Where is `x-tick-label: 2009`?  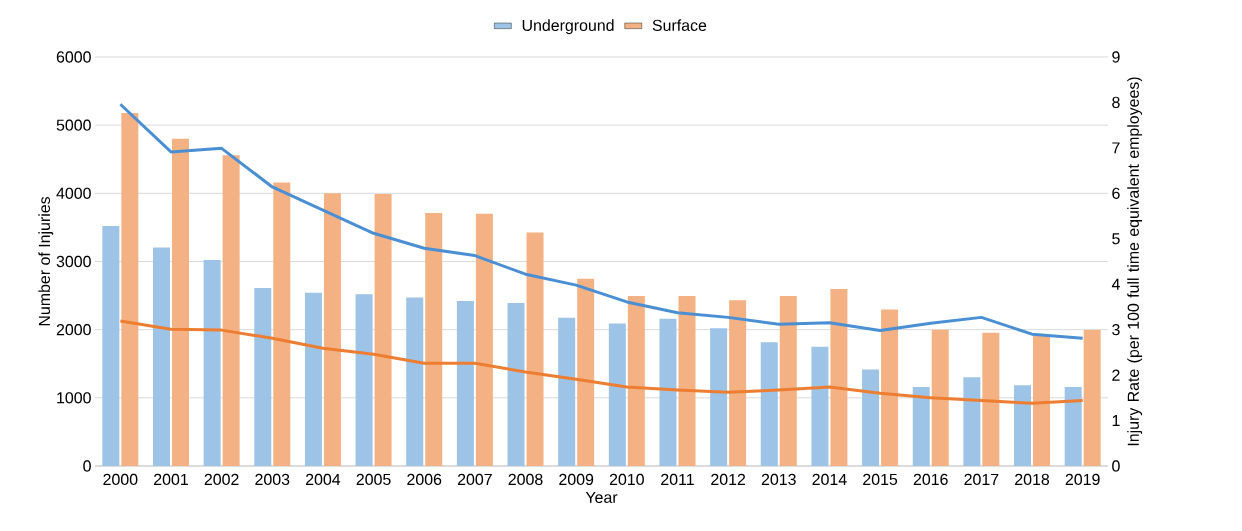 x-tick-label: 2009 is located at coordinates (576, 479).